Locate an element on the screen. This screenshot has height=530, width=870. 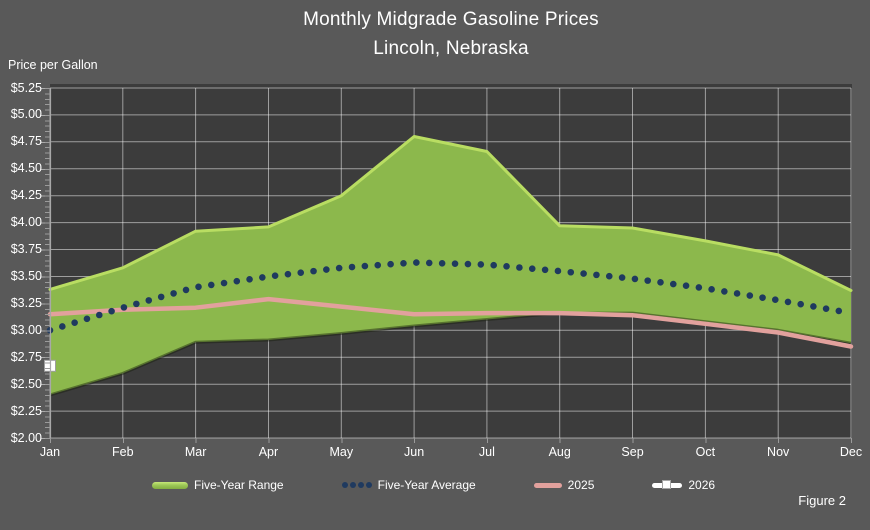
x-tick-label: Mar is located at coordinates (195, 452).